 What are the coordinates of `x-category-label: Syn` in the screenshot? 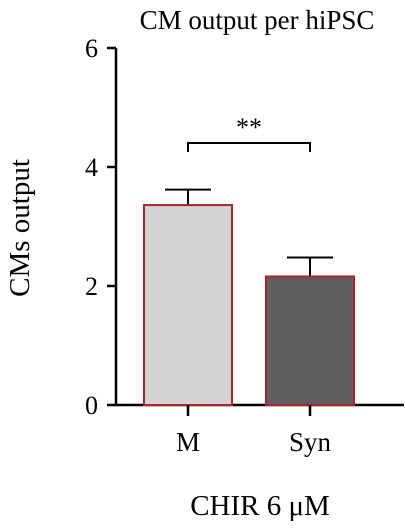 It's located at (310, 442).